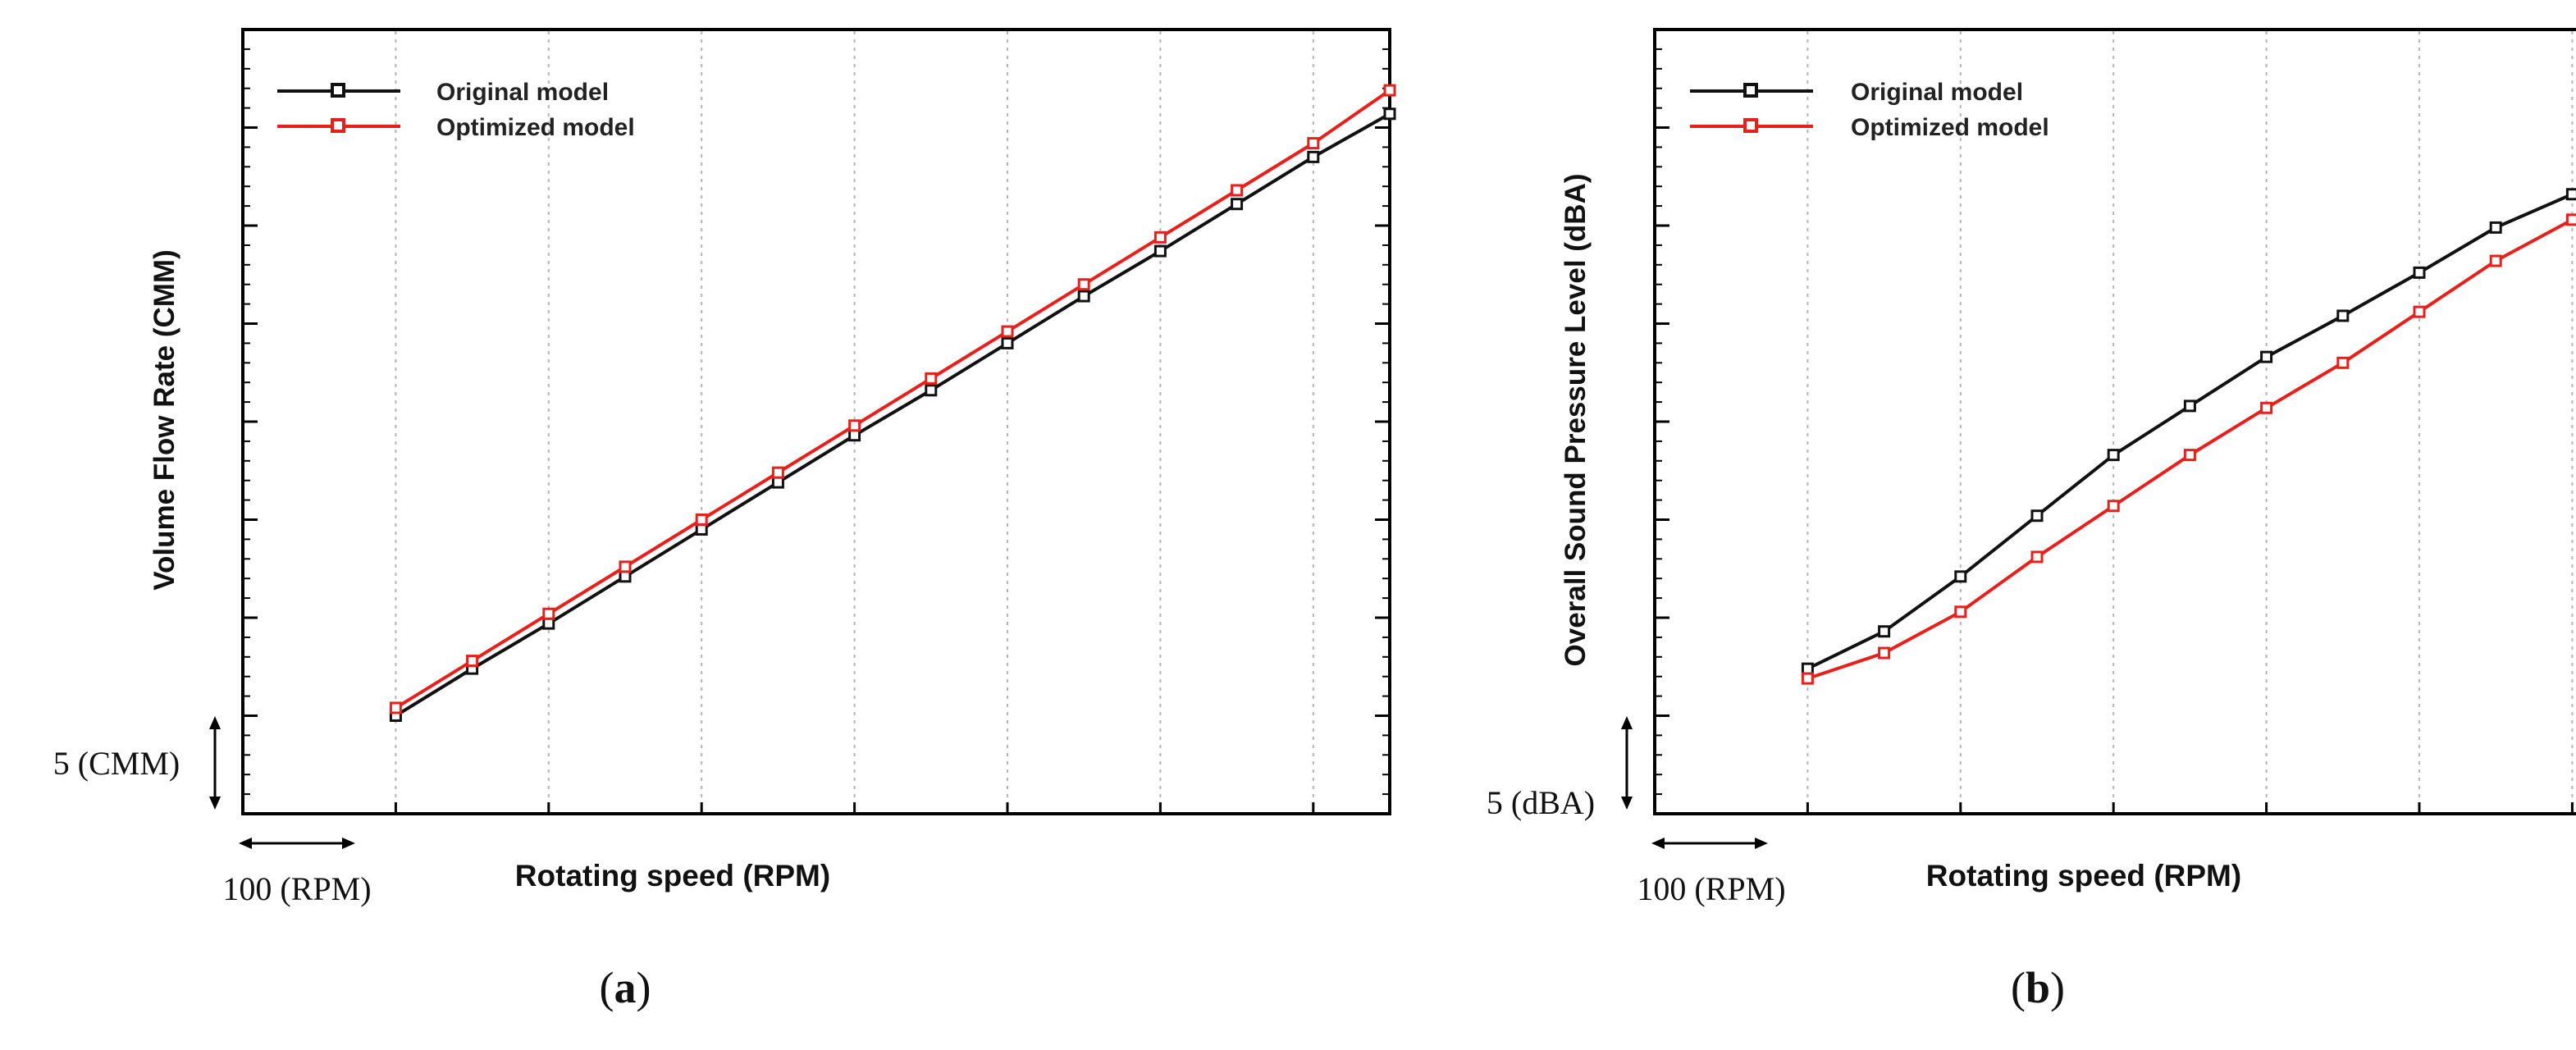 The image size is (2576, 1050). I want to click on x-unit-arrowhead-left-b, so click(1658, 843).